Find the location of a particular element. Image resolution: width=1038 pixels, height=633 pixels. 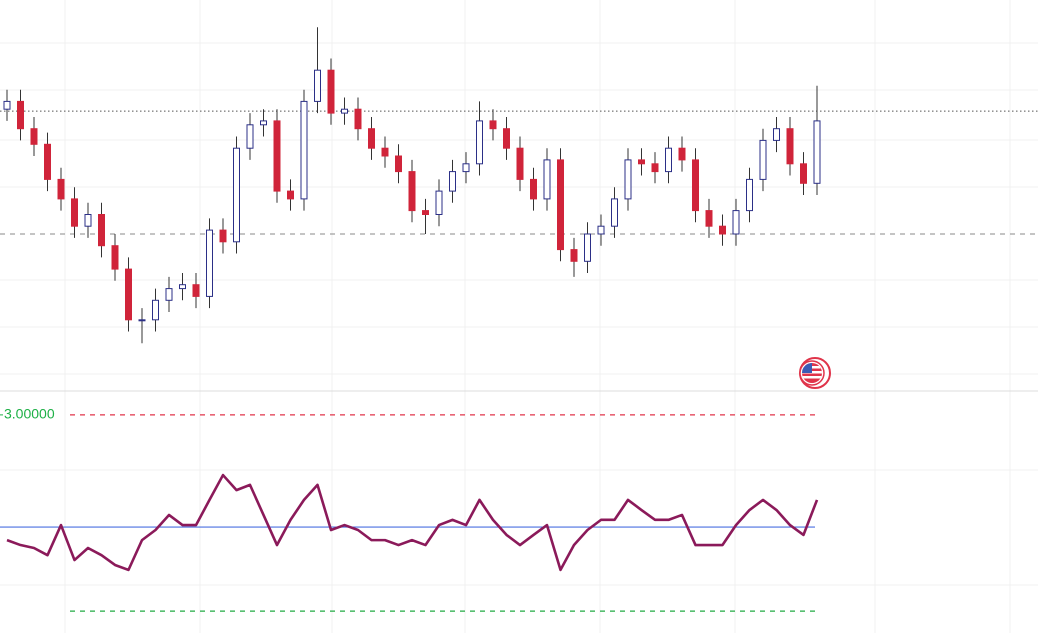

flag-icon is located at coordinates (815, 373).